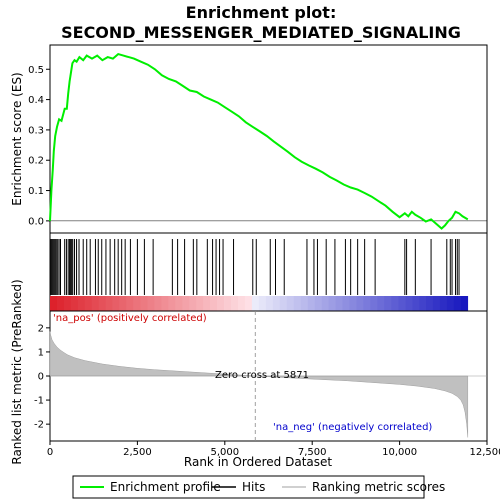 This screenshot has height=500, width=500. I want to click on legend-label-2: Hits, so click(253, 487).